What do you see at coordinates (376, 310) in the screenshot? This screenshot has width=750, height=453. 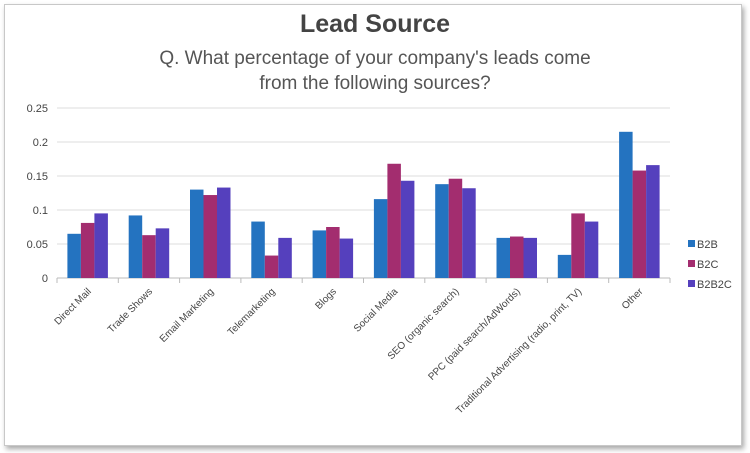 I see `x-category-label: Social Media` at bounding box center [376, 310].